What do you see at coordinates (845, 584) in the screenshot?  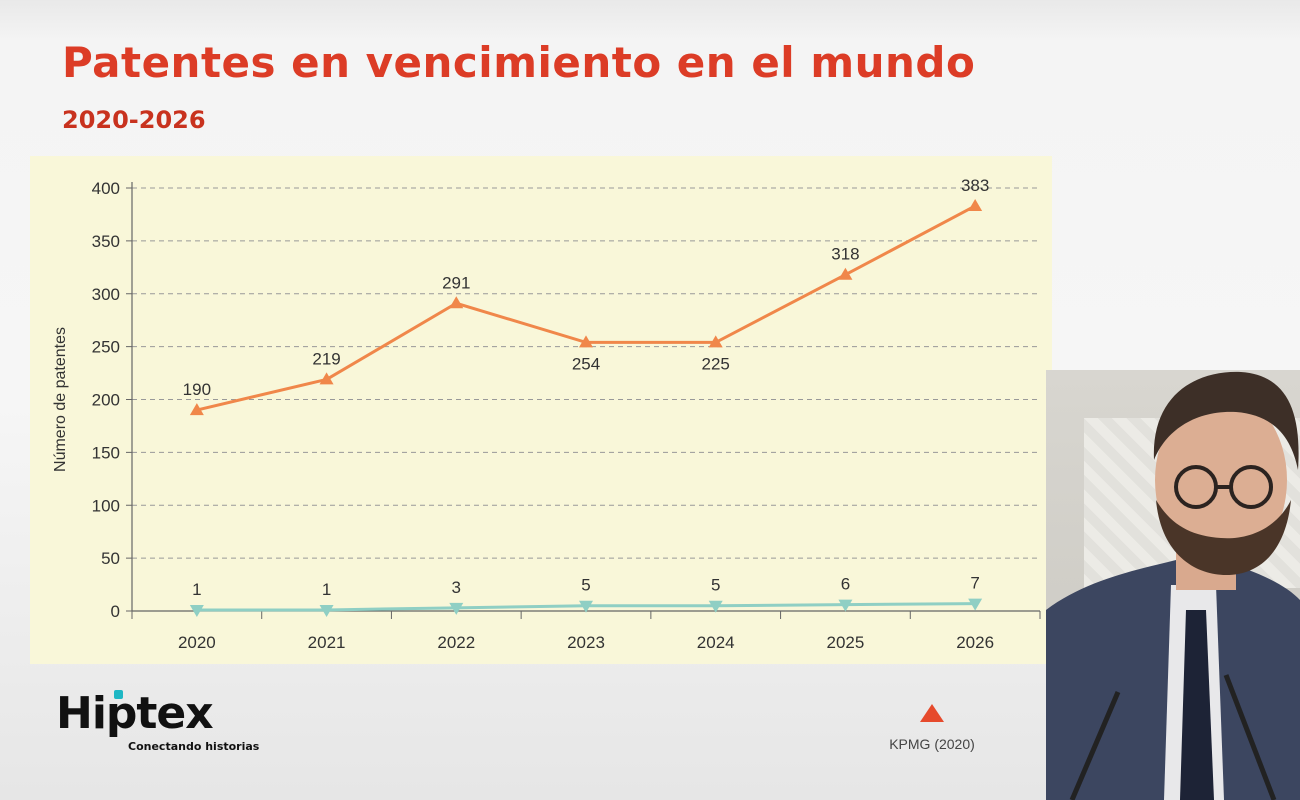 I see `data-label: 6` at bounding box center [845, 584].